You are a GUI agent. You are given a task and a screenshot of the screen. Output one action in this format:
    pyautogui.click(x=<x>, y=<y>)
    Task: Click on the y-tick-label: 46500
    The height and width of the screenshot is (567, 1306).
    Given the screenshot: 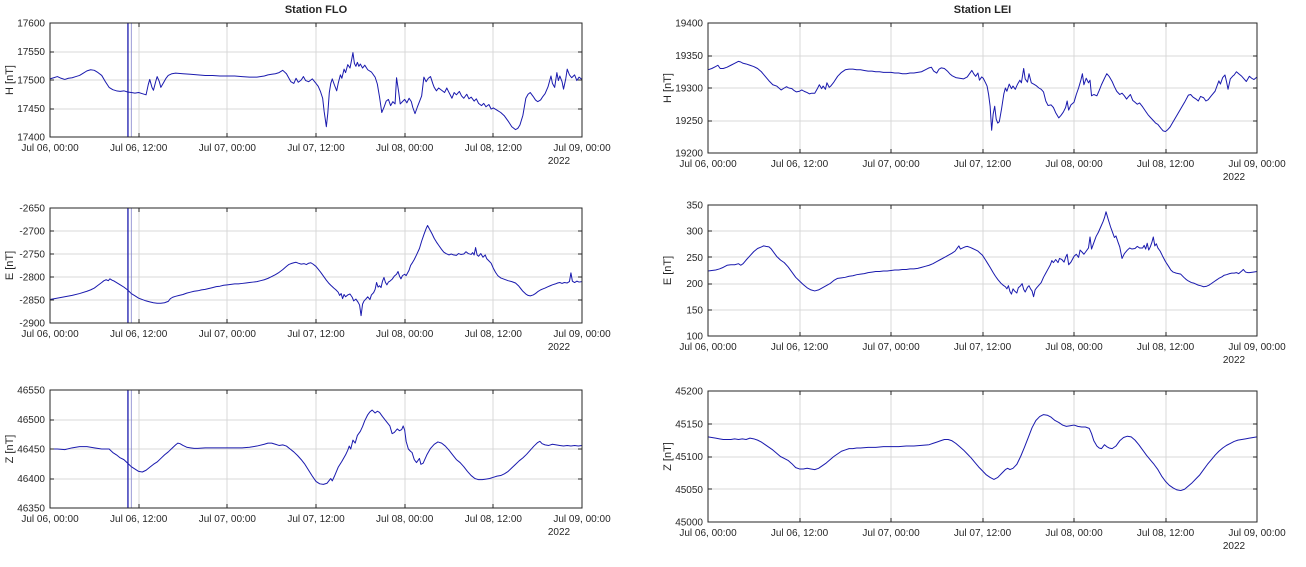 What is the action you would take?
    pyautogui.click(x=31, y=420)
    